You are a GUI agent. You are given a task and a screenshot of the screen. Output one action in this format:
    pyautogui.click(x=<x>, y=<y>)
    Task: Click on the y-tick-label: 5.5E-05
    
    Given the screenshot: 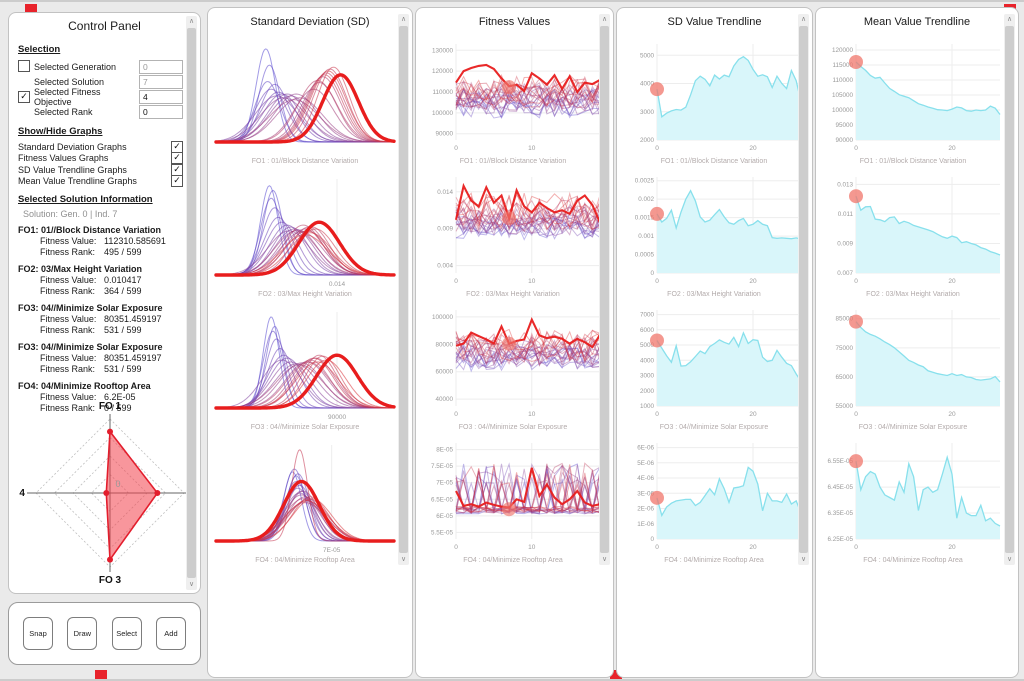 What is the action you would take?
    pyautogui.click(x=442, y=532)
    